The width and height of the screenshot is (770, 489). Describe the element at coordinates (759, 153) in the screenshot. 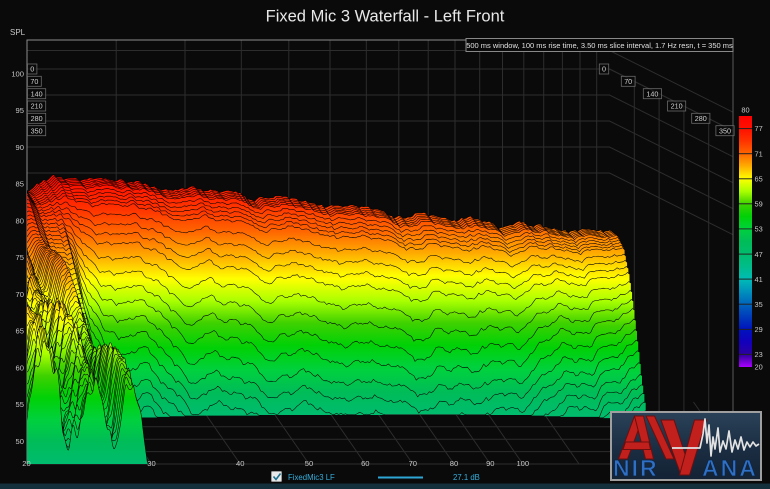

I see `svg-text: 71` at that location.